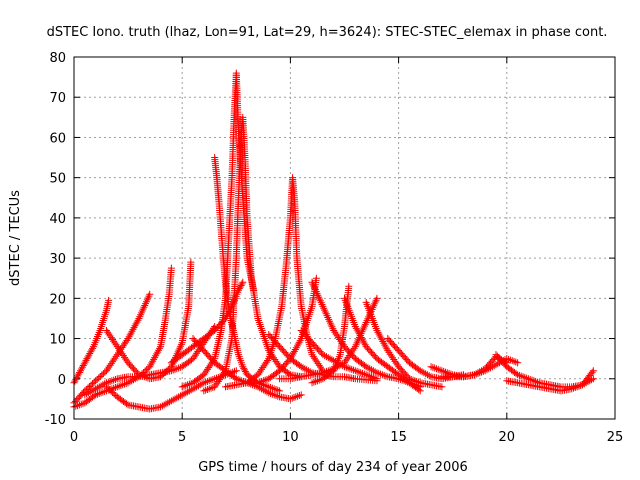  What do you see at coordinates (57, 219) in the screenshot?
I see `y-tick-label: 40` at bounding box center [57, 219].